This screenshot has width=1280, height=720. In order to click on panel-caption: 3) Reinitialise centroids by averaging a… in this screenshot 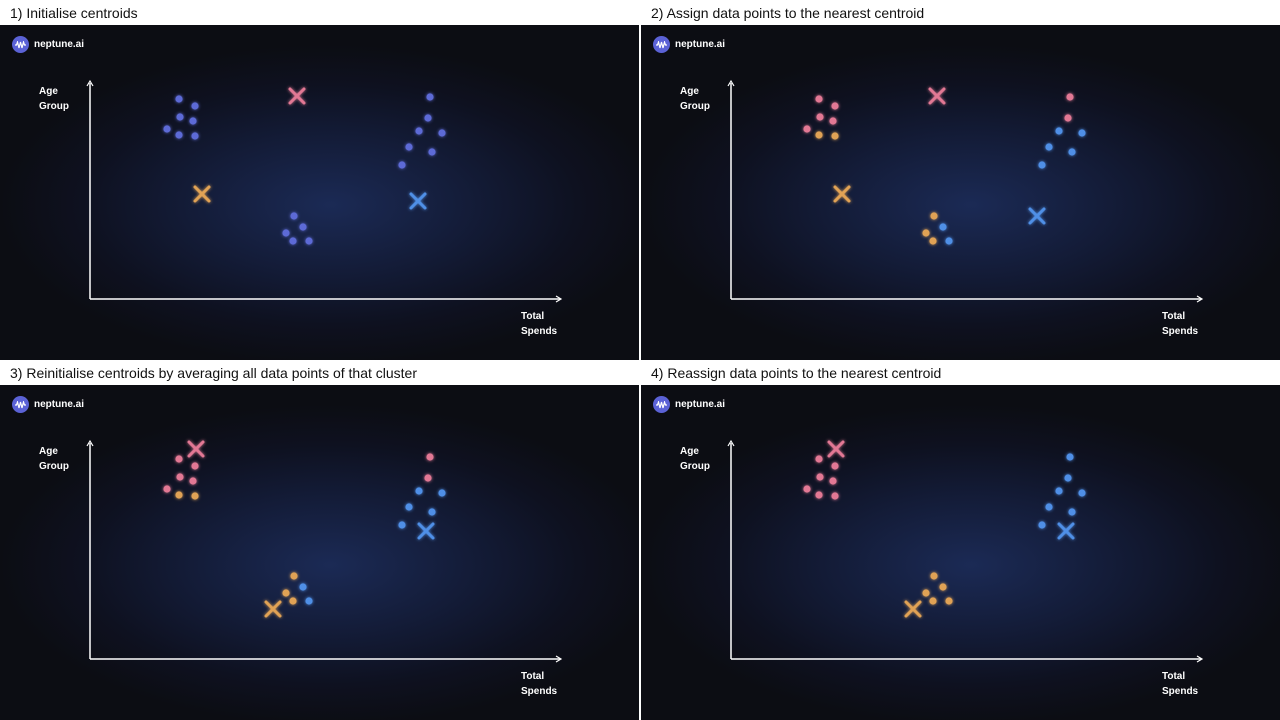, I will do `click(213, 373)`.